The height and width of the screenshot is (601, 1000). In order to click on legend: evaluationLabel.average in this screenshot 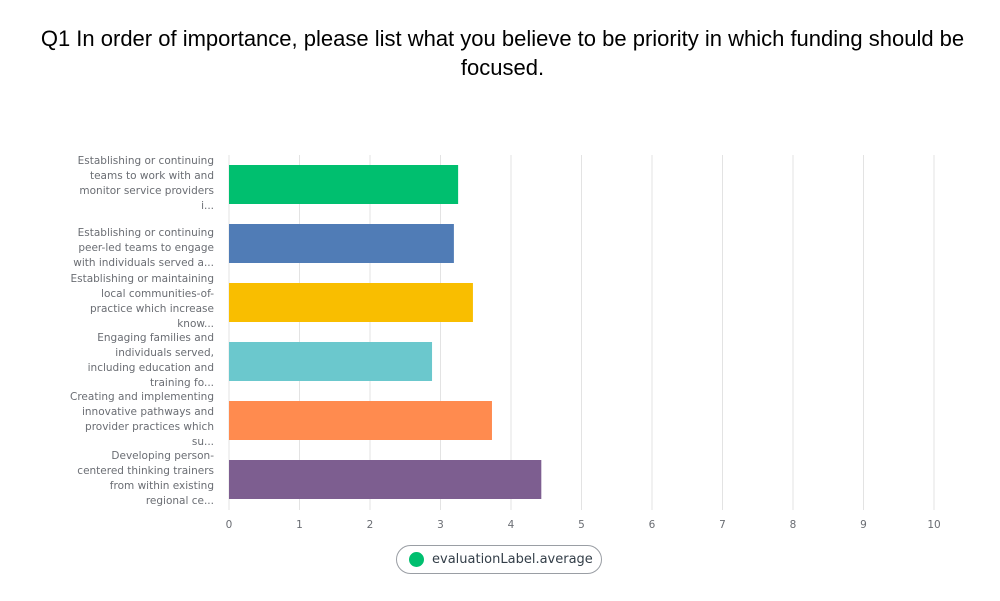, I will do `click(499, 559)`.